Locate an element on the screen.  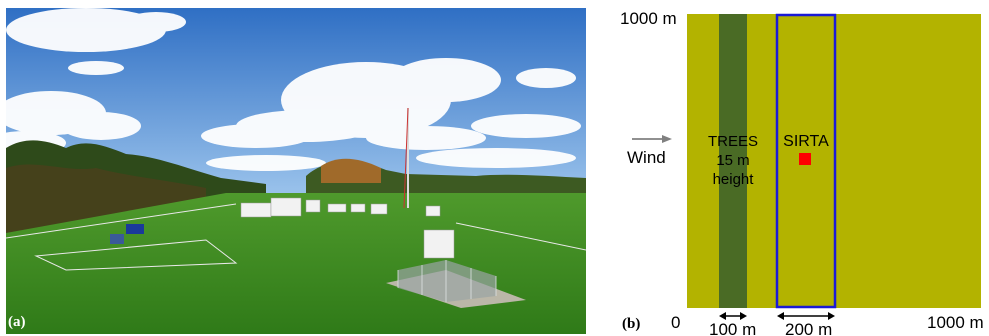
sirta-width-arrow is located at coordinates (806, 316).